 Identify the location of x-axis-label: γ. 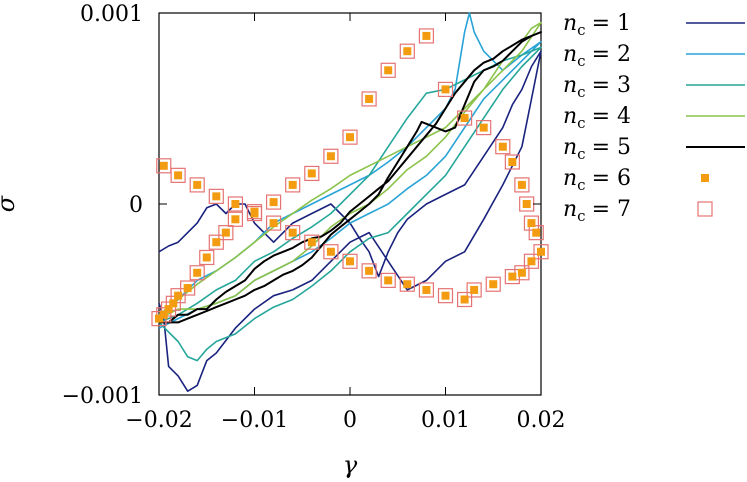
(350, 465).